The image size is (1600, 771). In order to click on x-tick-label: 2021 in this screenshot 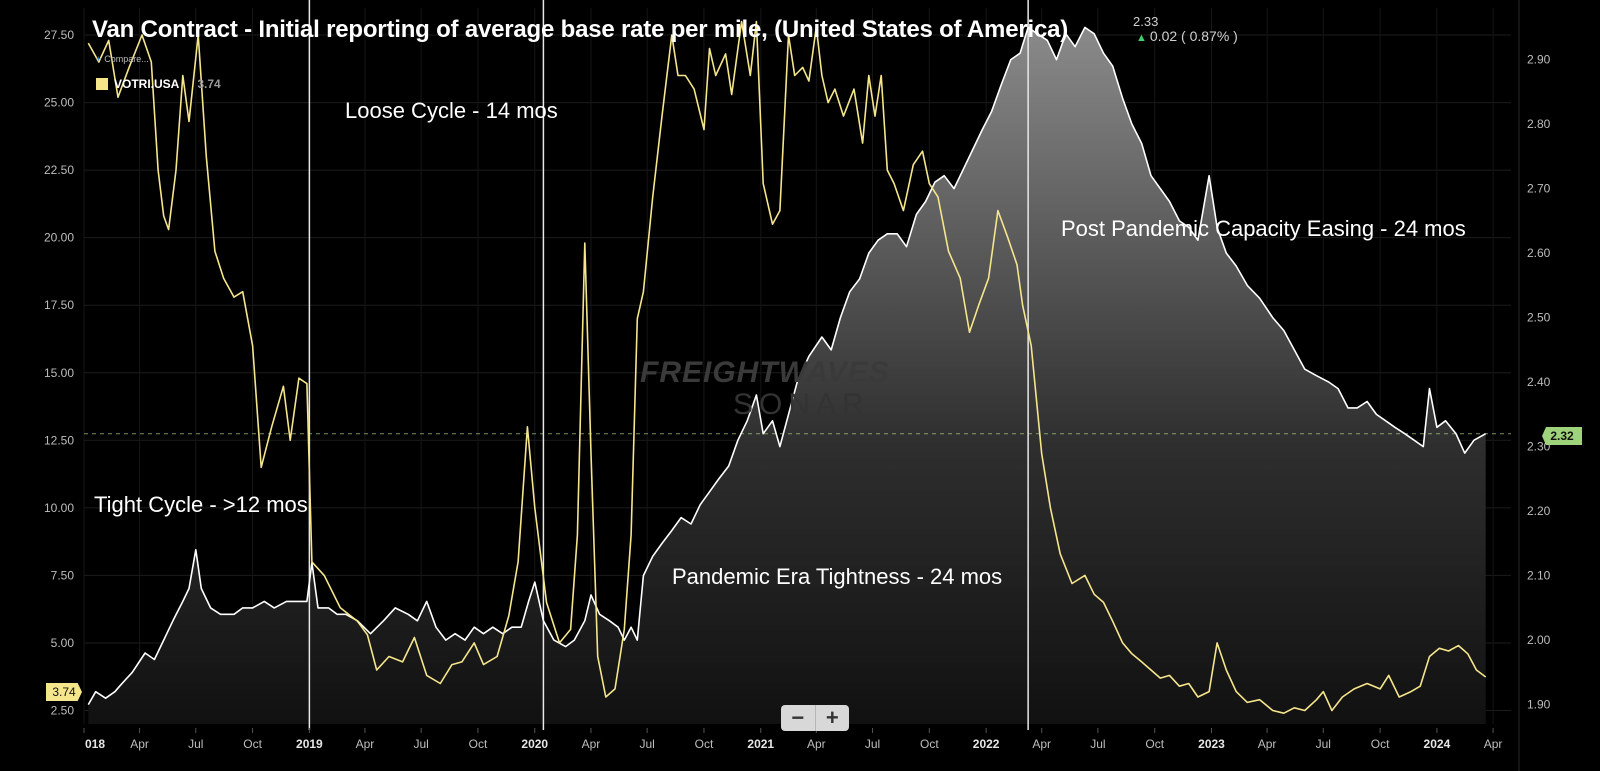, I will do `click(760, 744)`.